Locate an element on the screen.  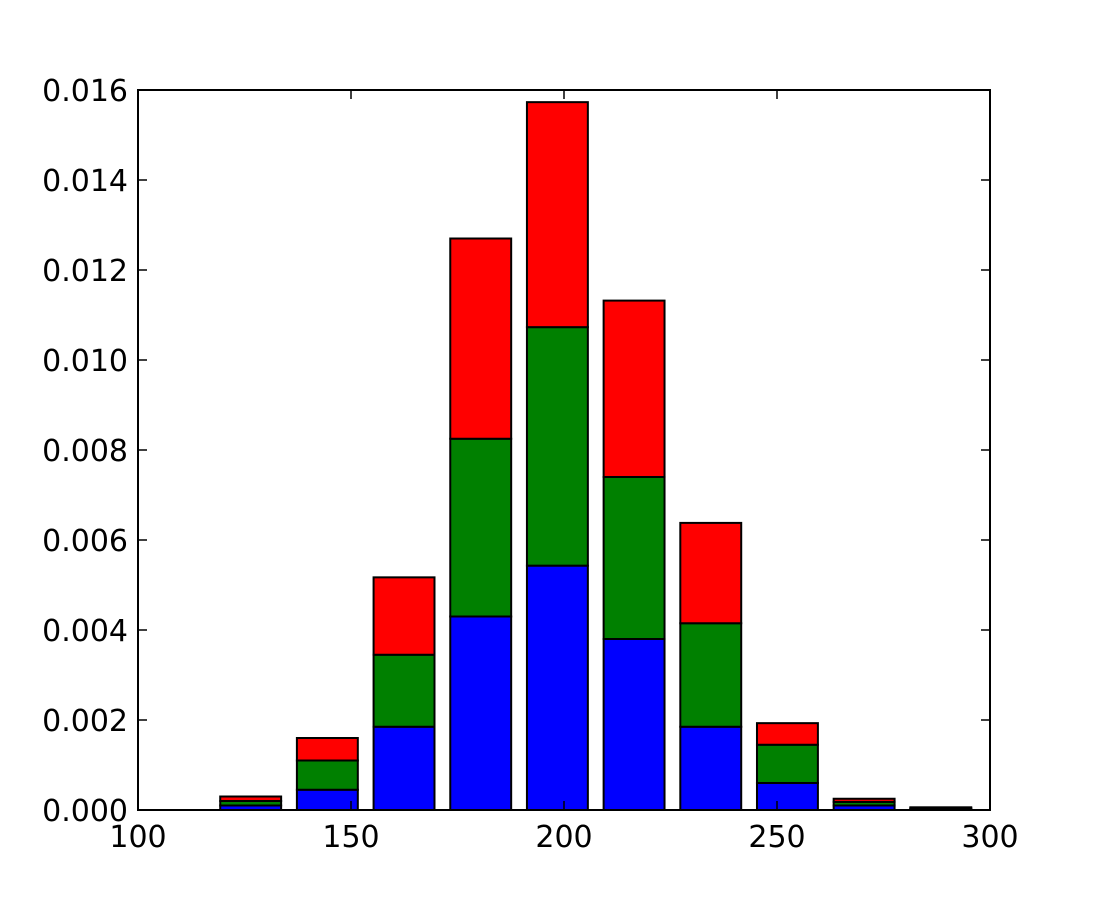
x-tick-label: 150 is located at coordinates (350, 837).